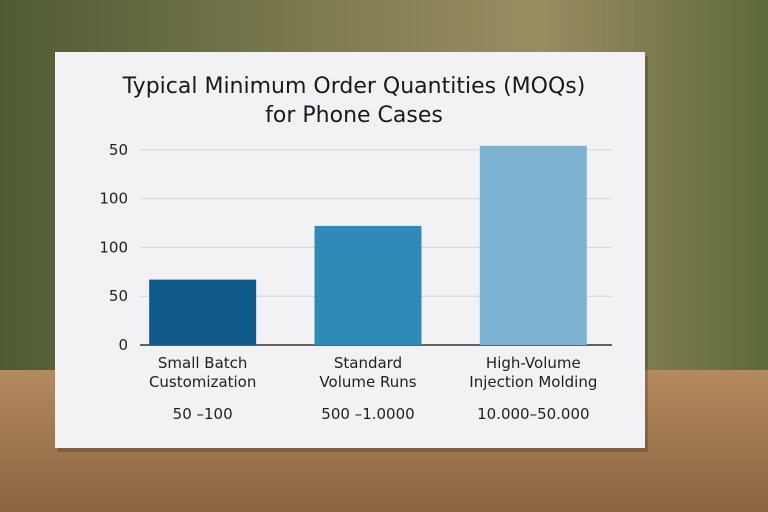 The width and height of the screenshot is (768, 512). Describe the element at coordinates (533, 414) in the screenshot. I see `range-label: 10.000–50.000` at that location.